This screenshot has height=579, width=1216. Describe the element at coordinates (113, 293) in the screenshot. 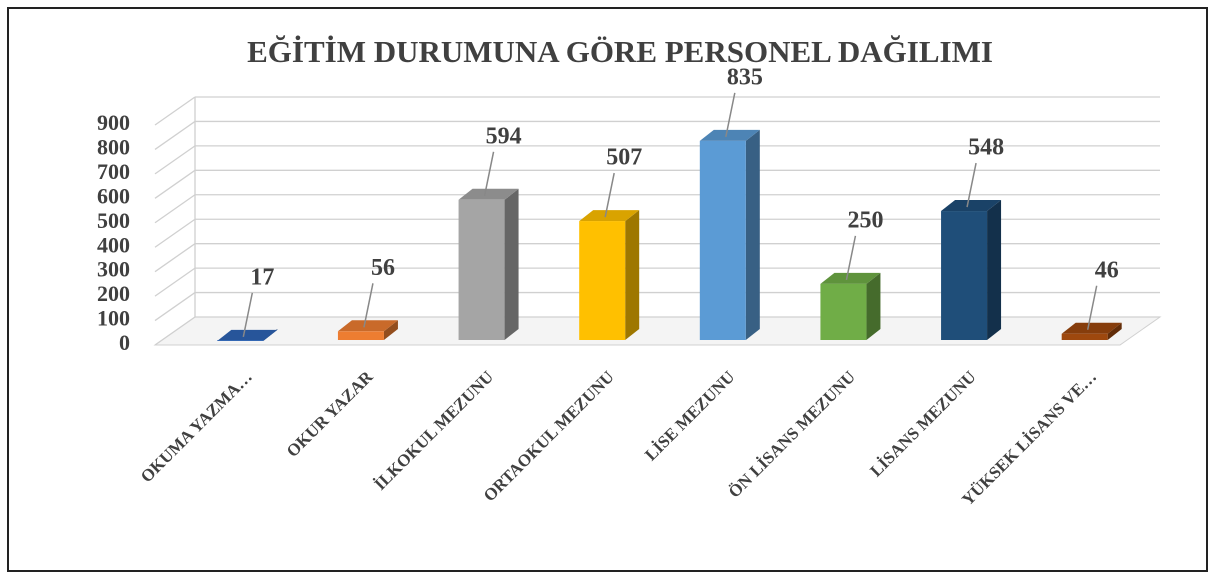

I see `y-tick-label: 200` at that location.